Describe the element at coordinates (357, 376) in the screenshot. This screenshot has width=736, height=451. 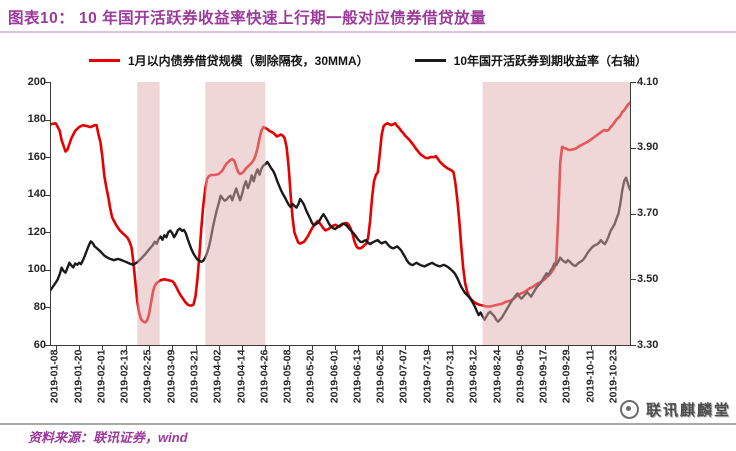
I see `x-axis-tick-label: 2019-06-13` at that location.